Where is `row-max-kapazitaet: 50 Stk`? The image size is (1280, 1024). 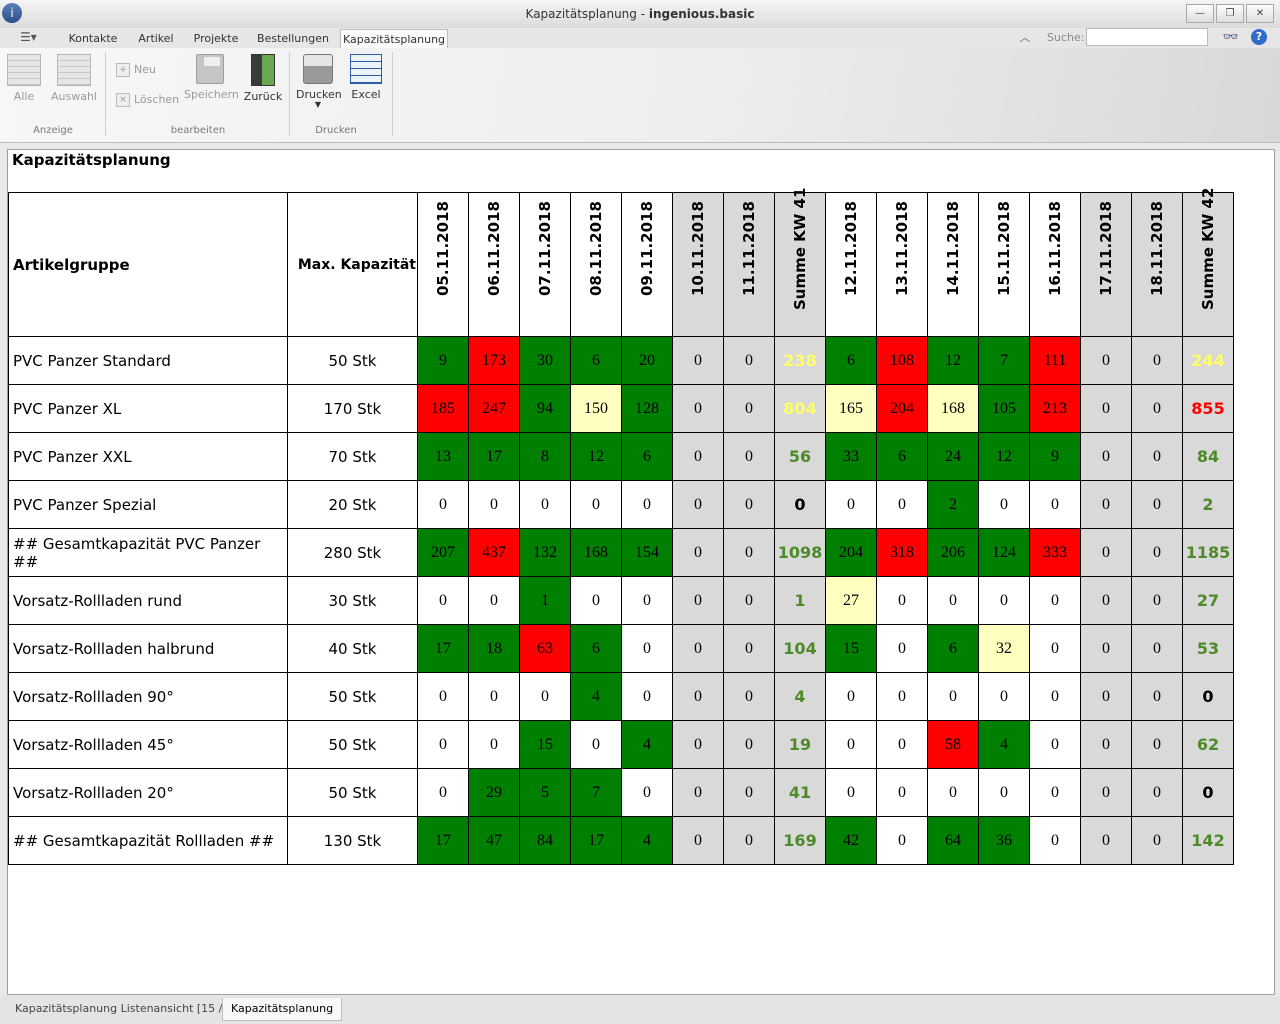
row-max-kapazitaet: 50 Stk is located at coordinates (352, 360).